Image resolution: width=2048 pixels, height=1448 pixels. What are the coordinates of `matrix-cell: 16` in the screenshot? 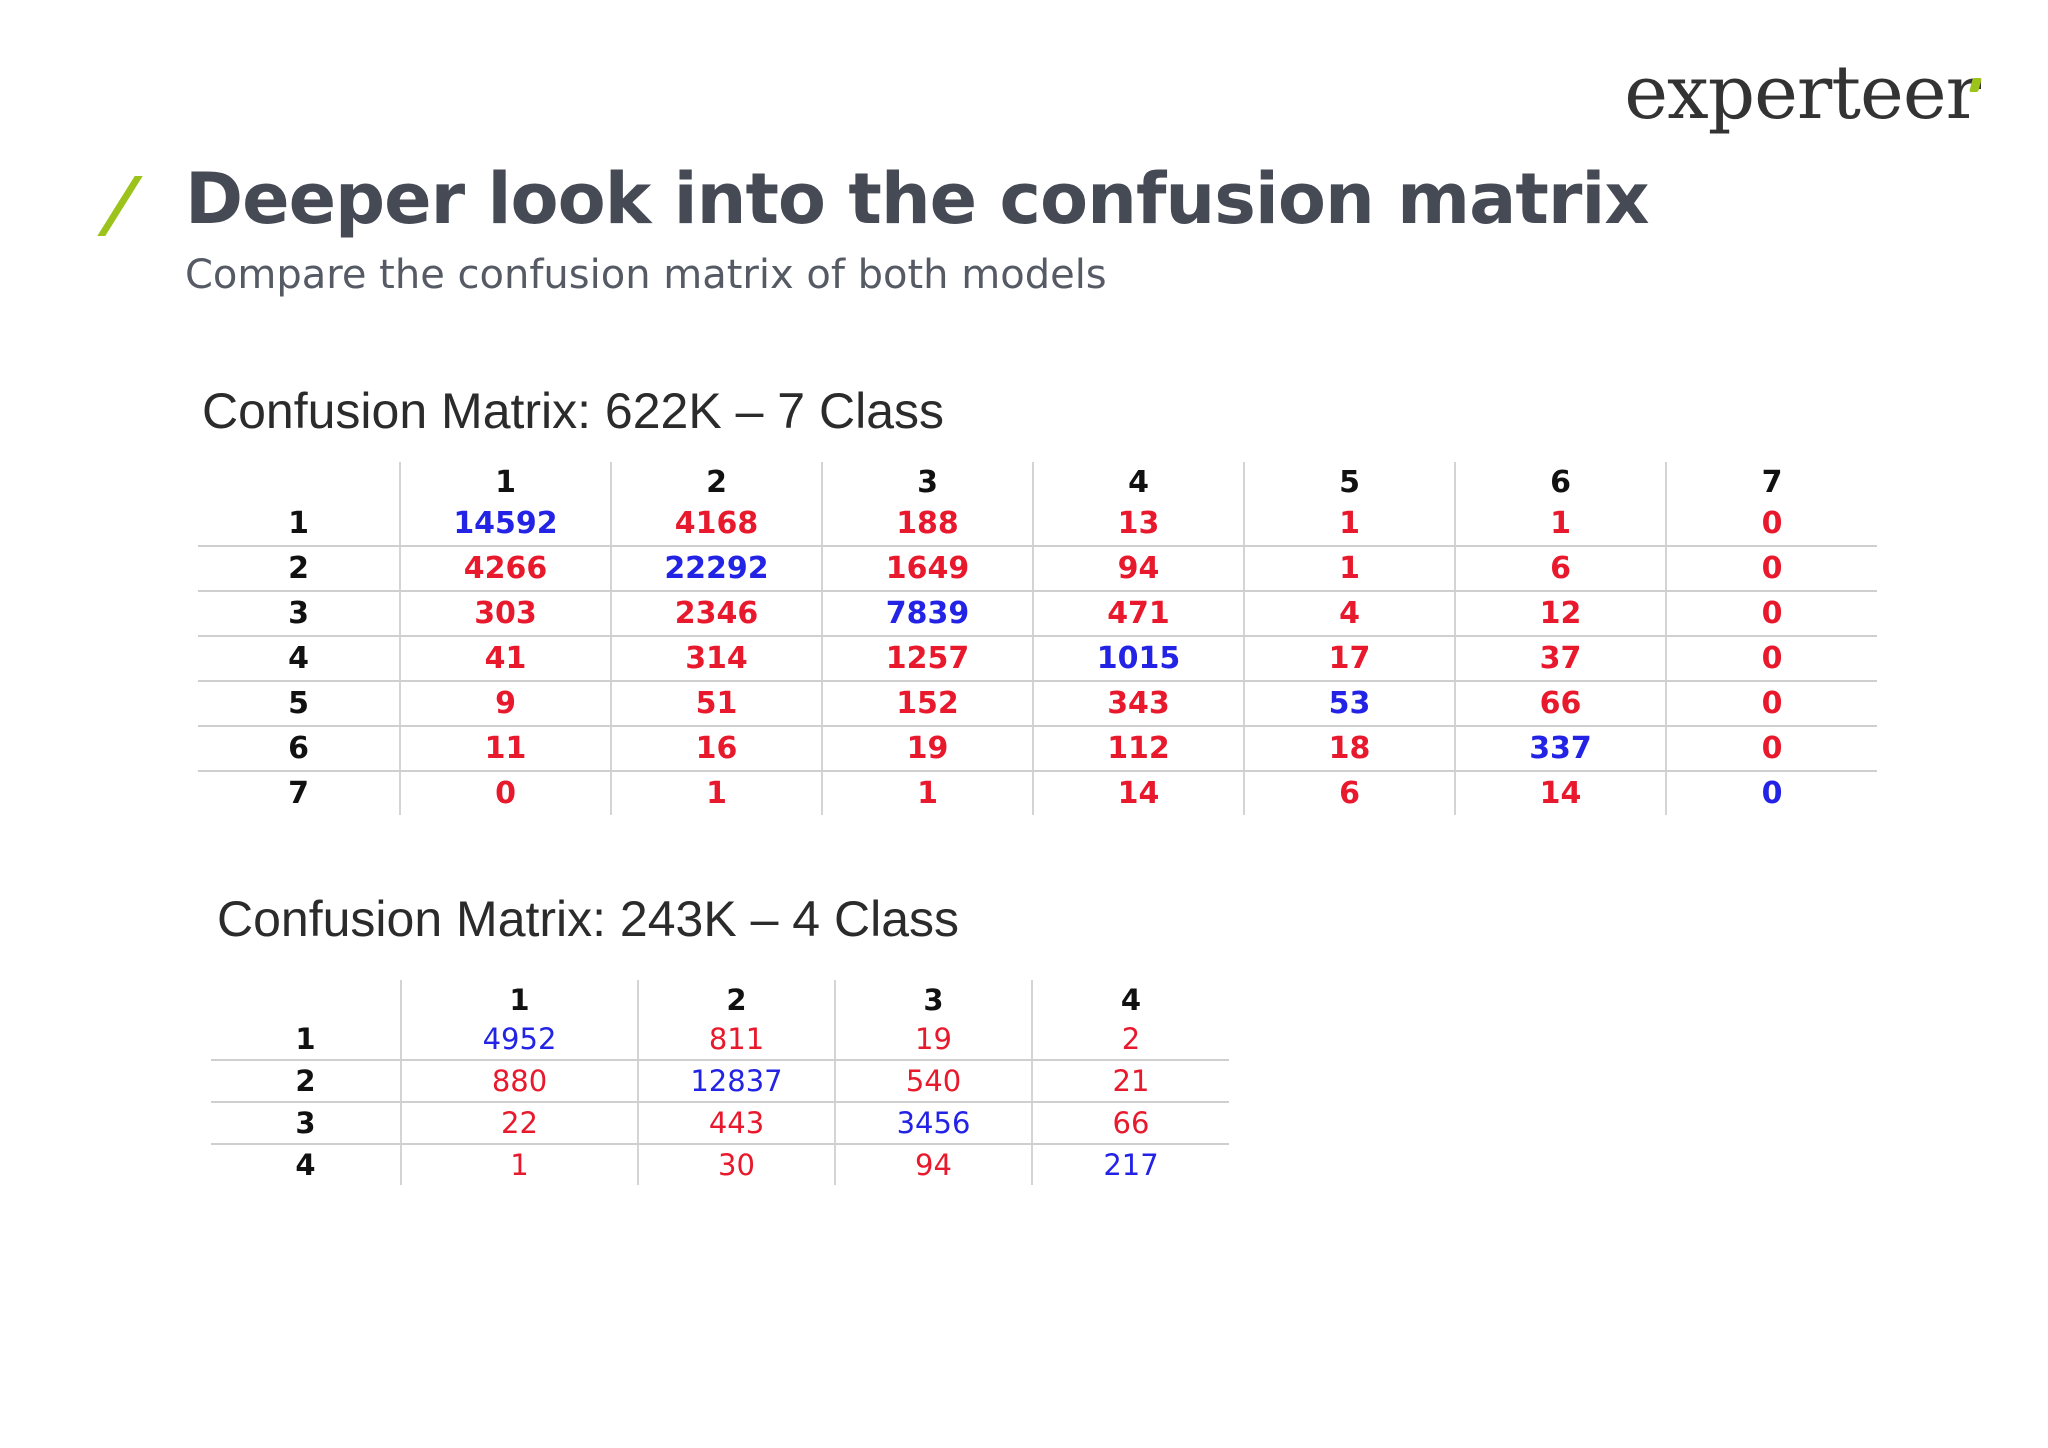 It's located at (716, 749).